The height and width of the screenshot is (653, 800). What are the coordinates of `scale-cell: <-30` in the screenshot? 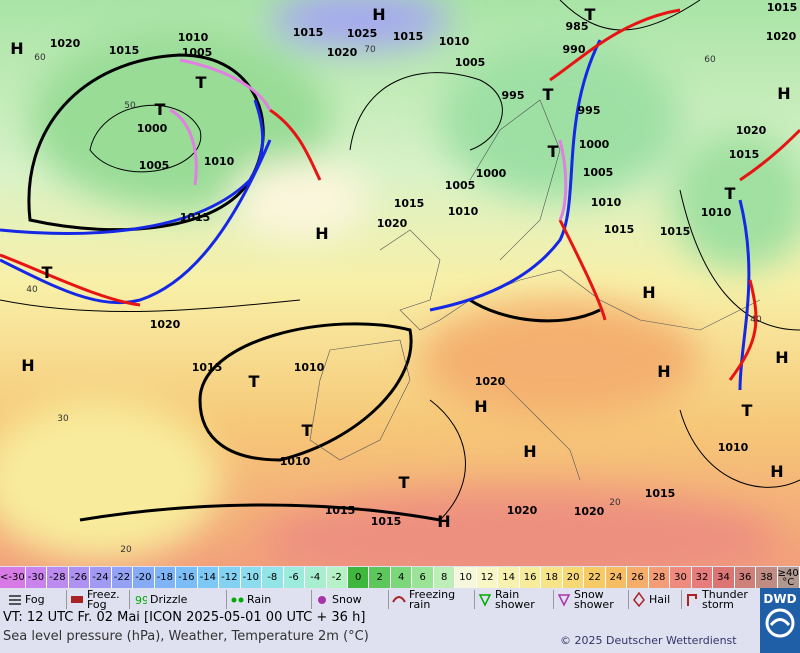 It's located at (13, 577).